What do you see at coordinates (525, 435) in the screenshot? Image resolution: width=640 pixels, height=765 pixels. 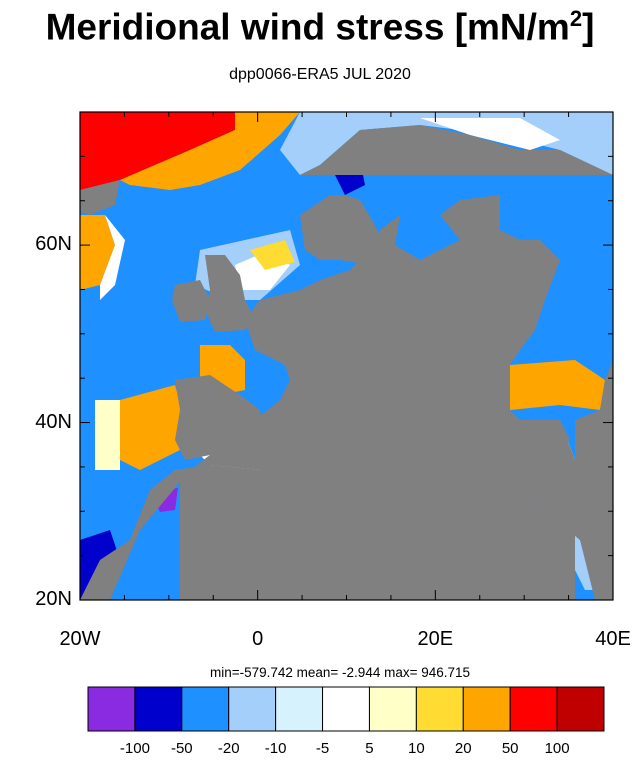 I see `land-anatolia` at bounding box center [525, 435].